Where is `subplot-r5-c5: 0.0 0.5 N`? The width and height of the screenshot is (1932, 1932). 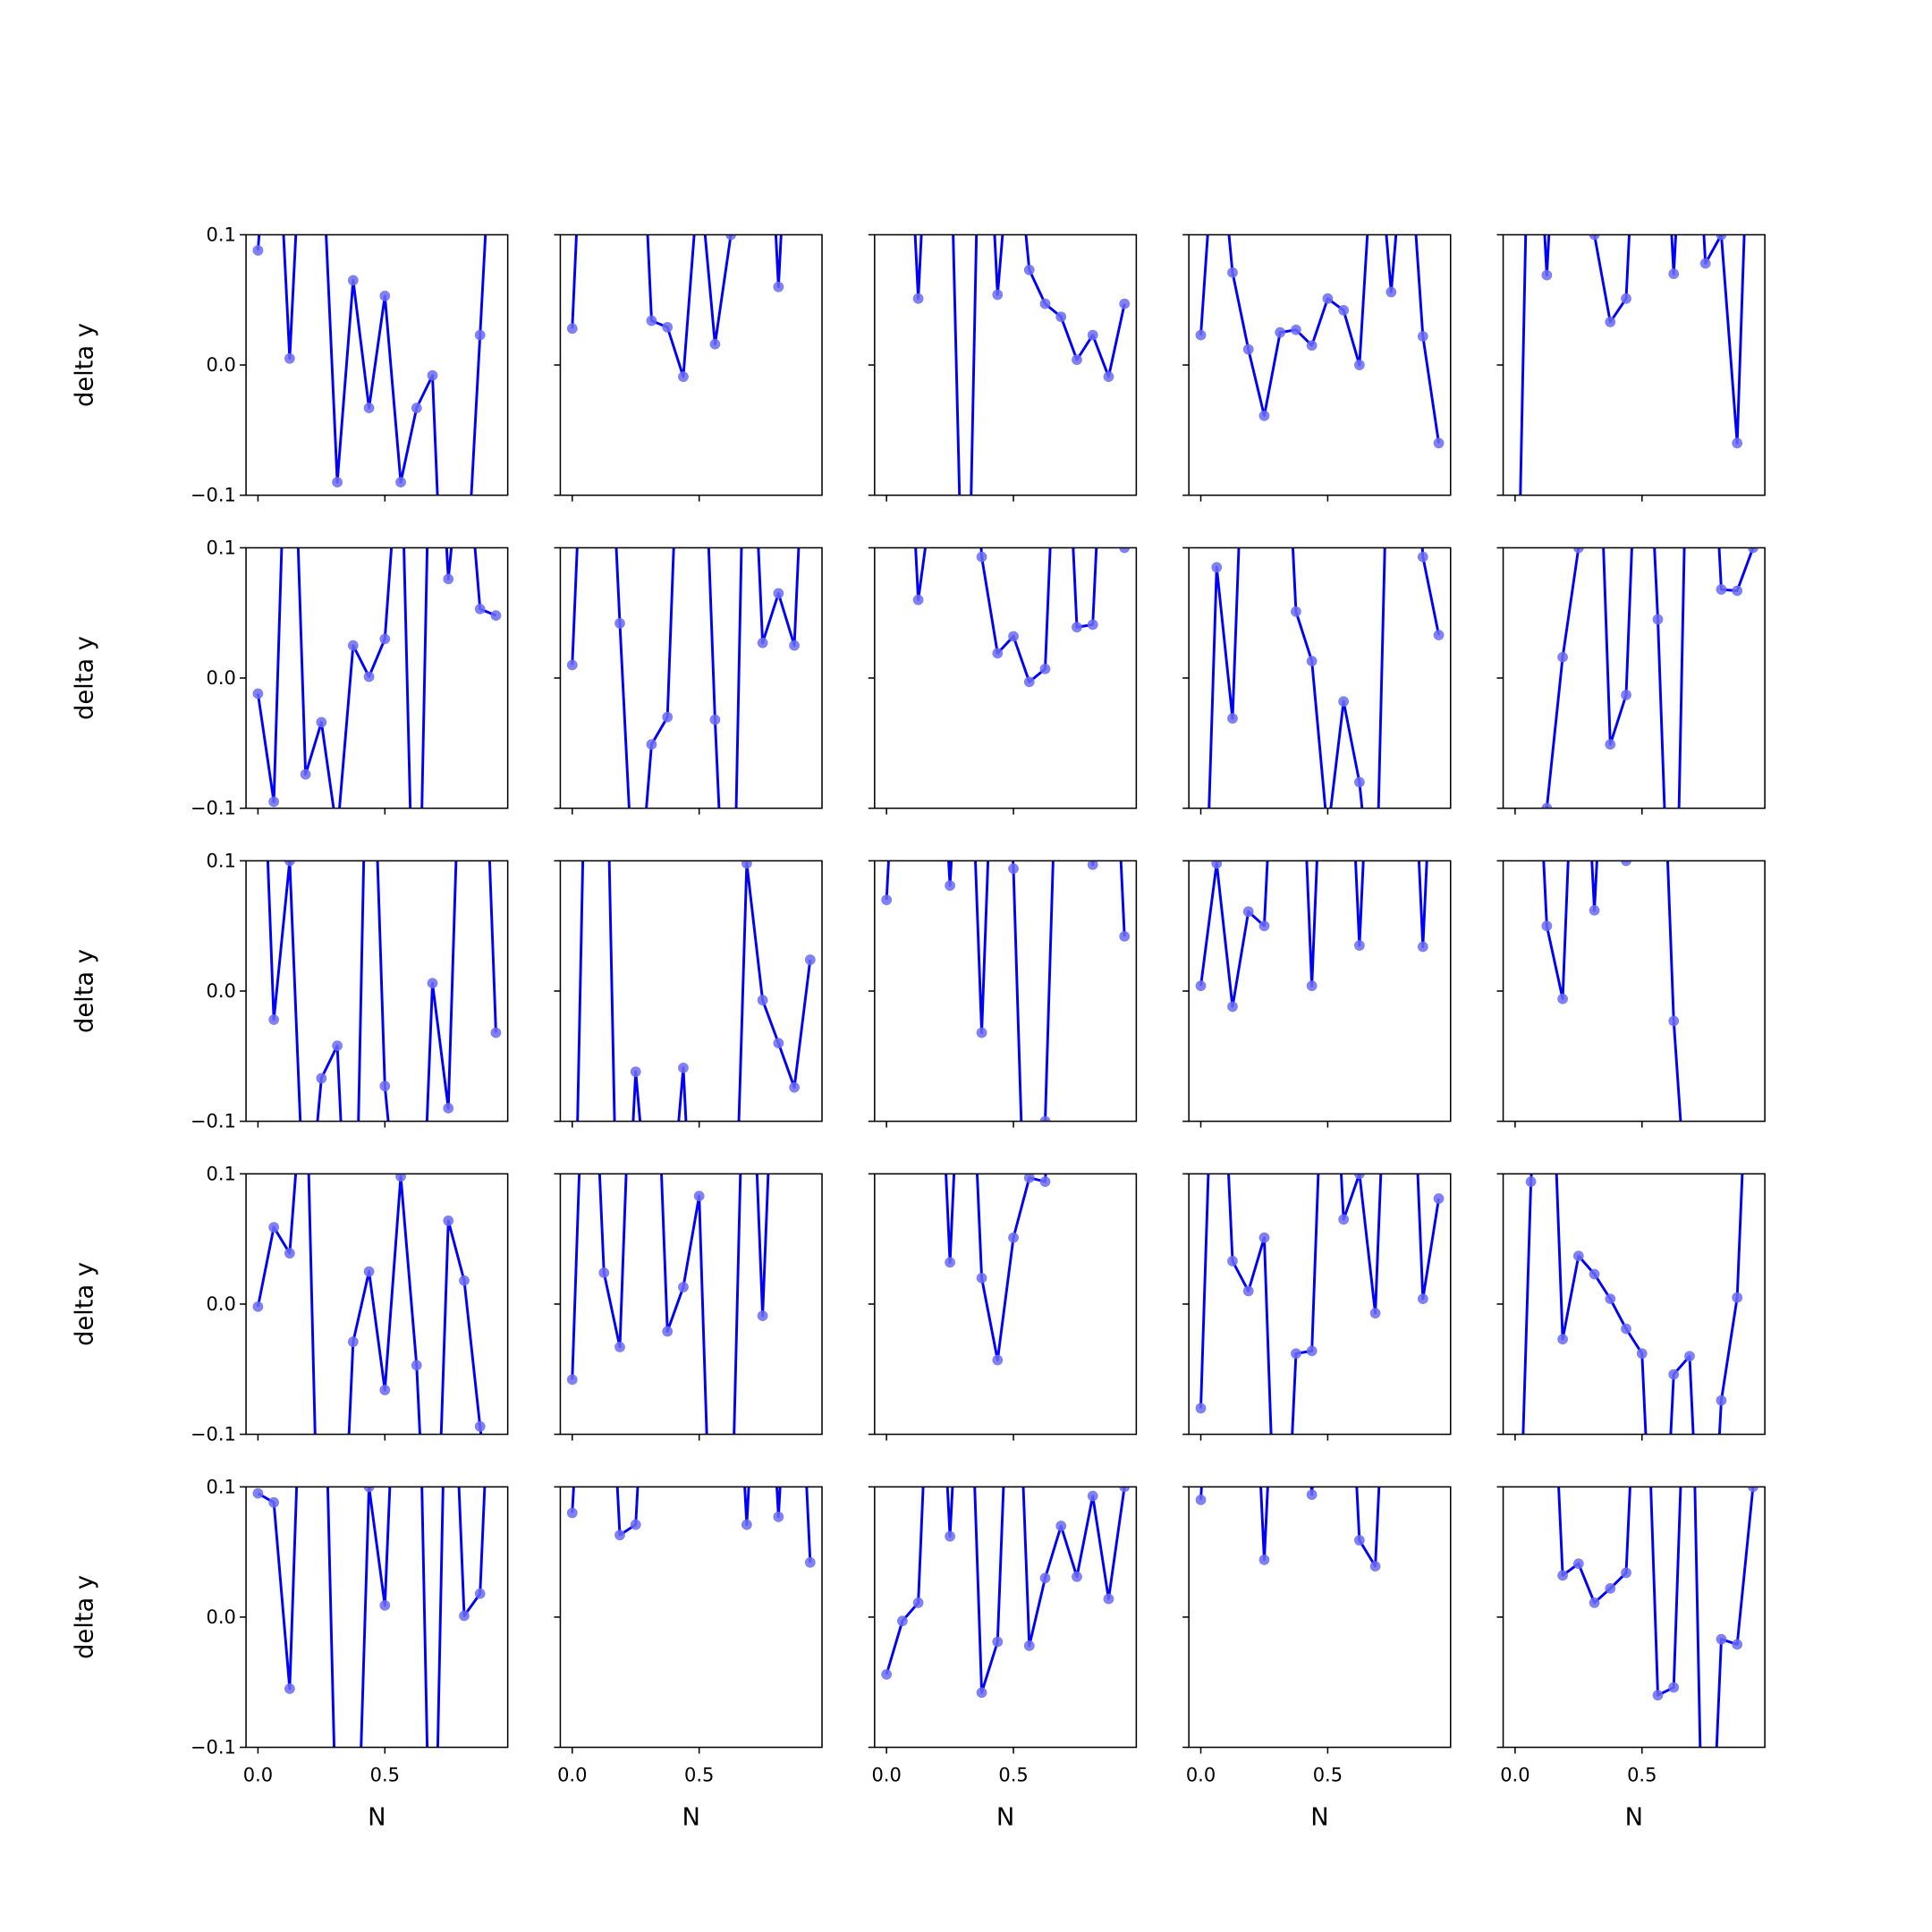
subplot-r5-c5: 0.0 0.5 N is located at coordinates (1631, 1658).